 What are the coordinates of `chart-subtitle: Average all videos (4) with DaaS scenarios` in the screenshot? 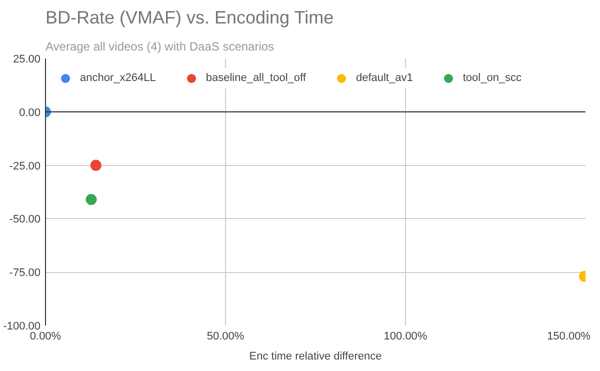 It's located at (160, 47).